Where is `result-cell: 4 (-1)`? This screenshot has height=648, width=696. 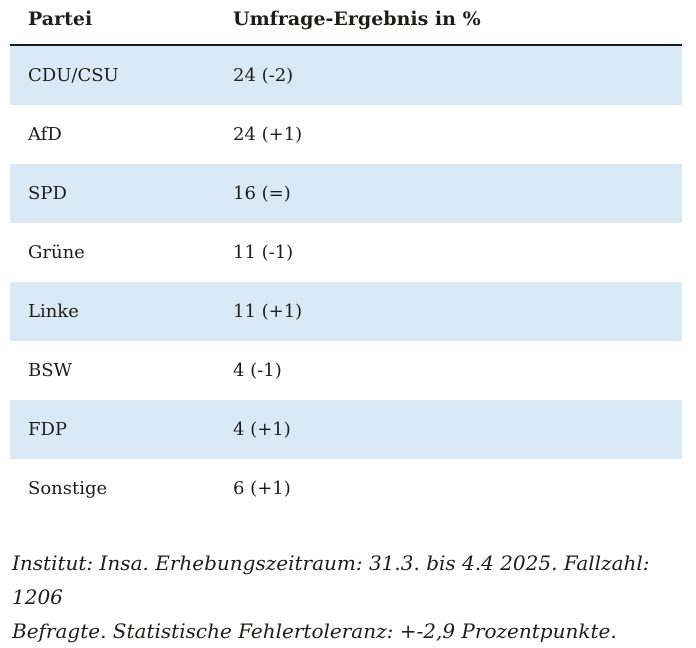
result-cell: 4 (-1) is located at coordinates (257, 370).